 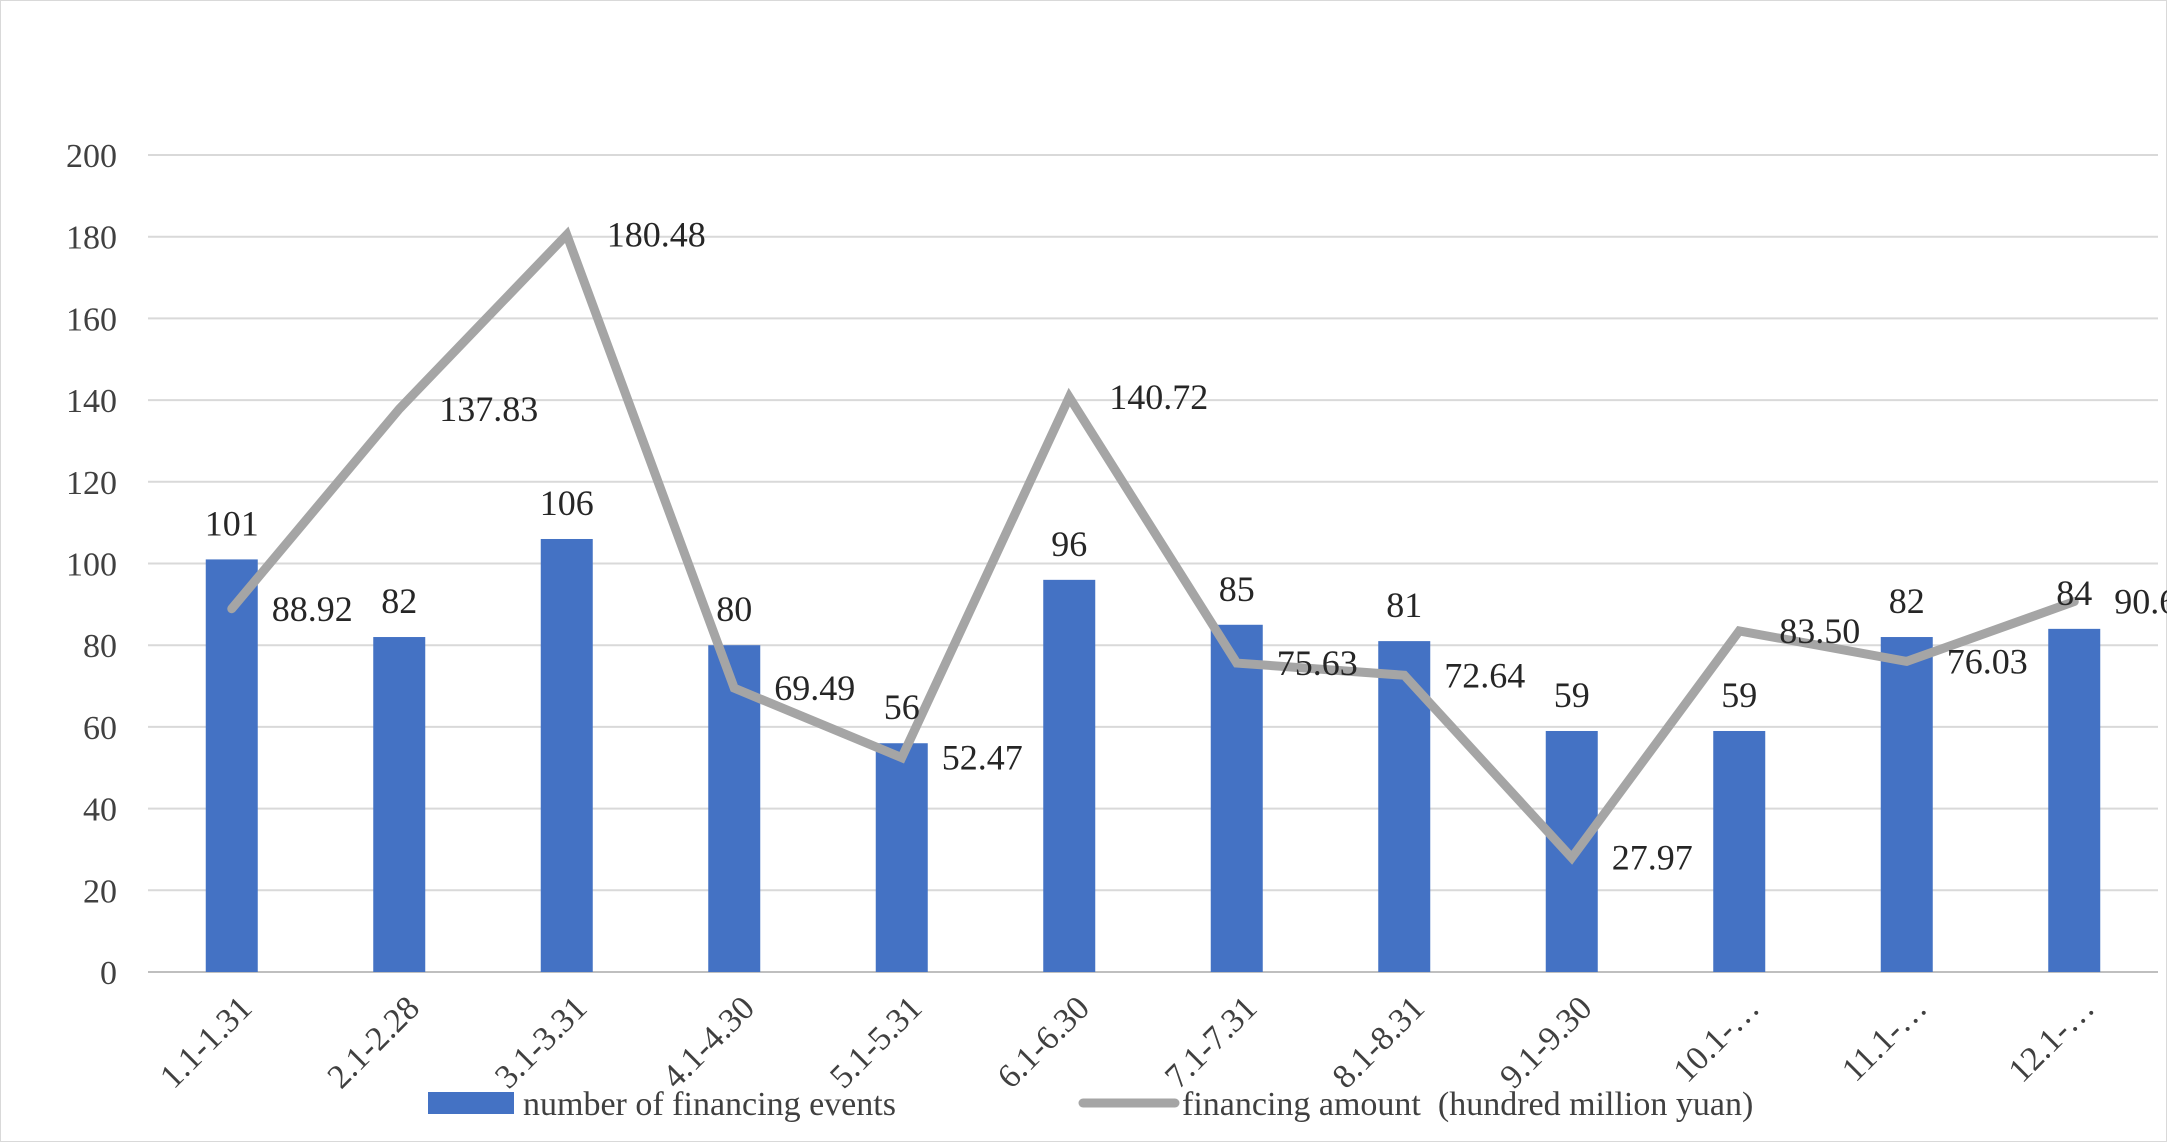 I want to click on y-tick-label: 140, so click(x=91, y=401).